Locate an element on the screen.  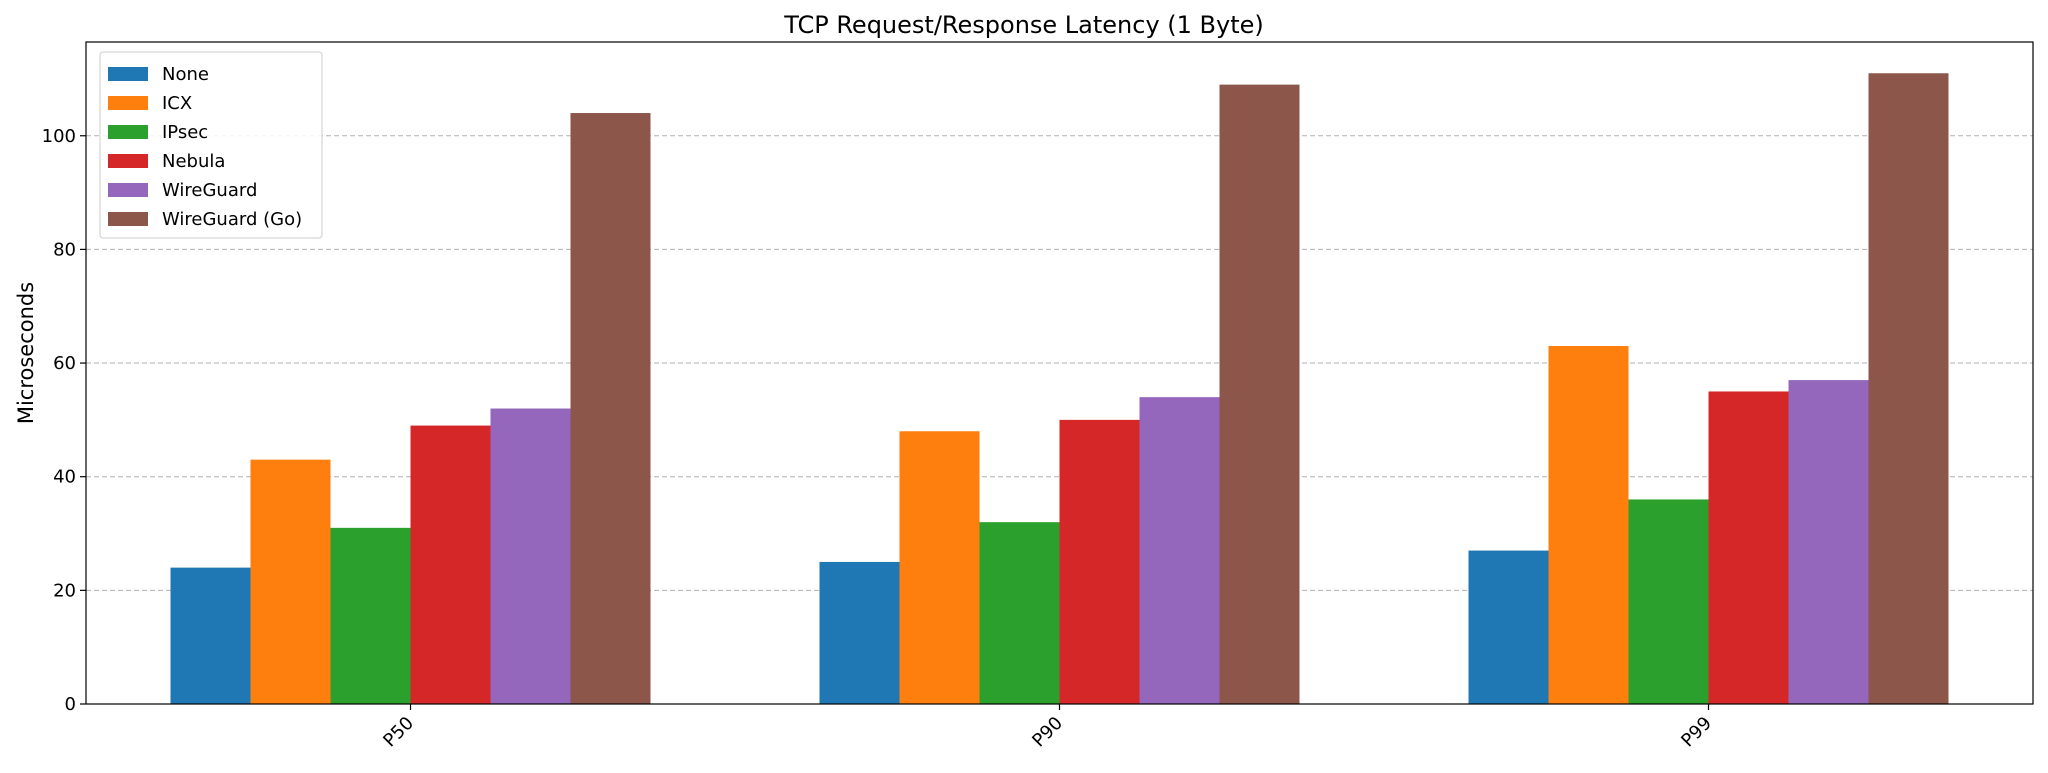
y-tick-label: 0 is located at coordinates (70, 704).